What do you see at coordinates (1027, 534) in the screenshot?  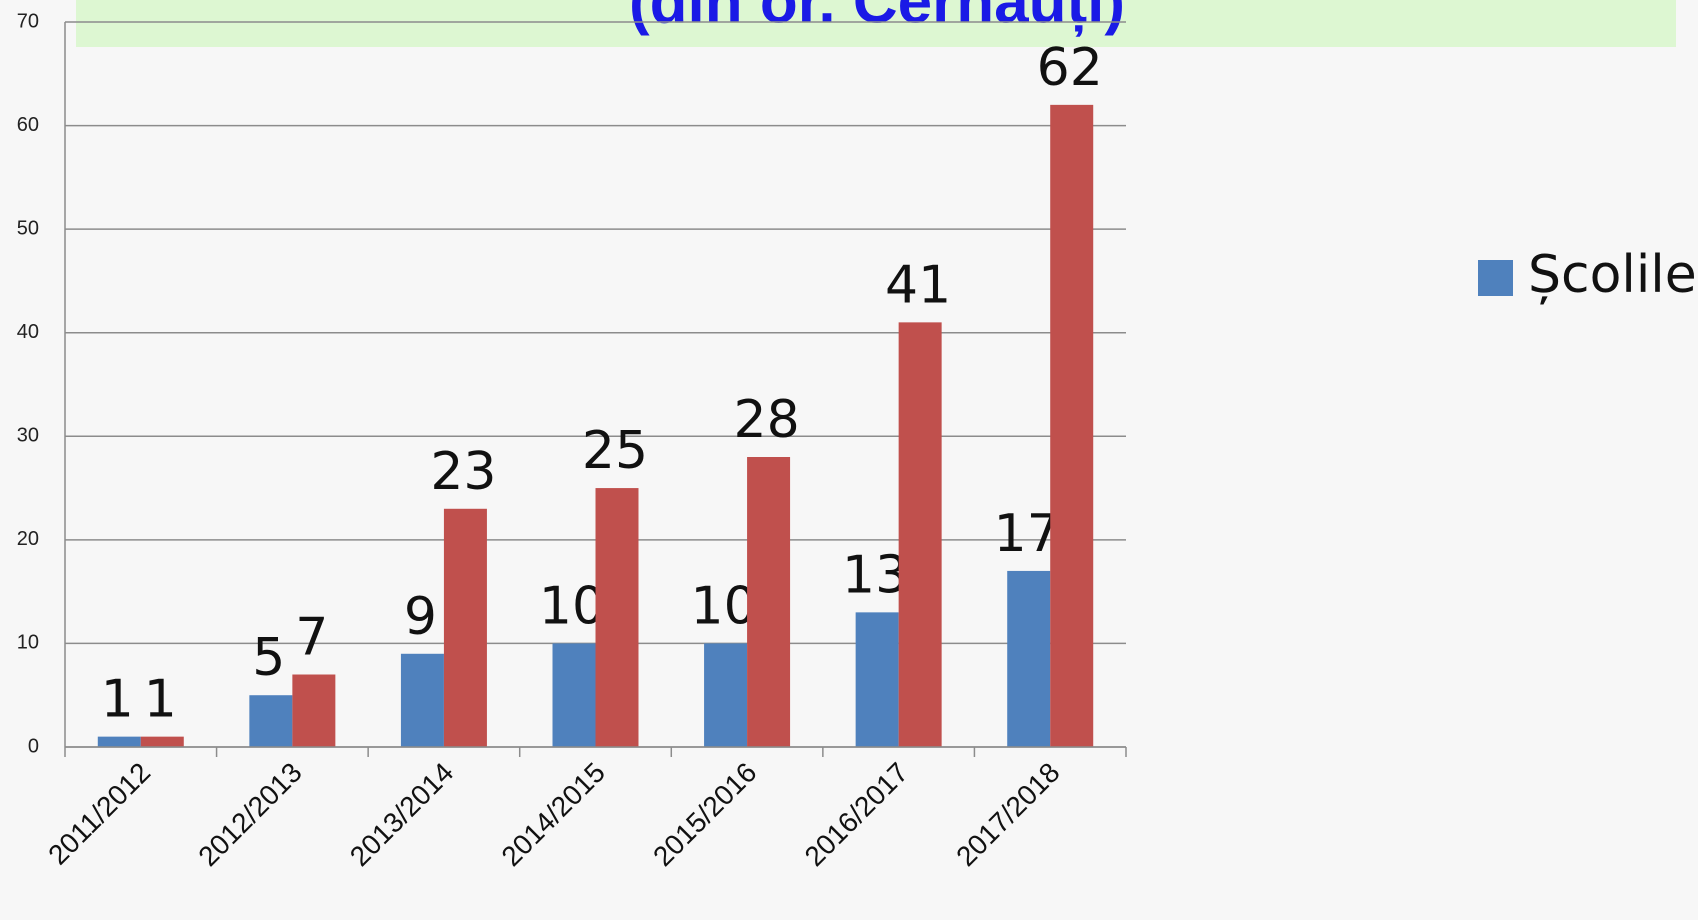 I see `data-label: 17` at bounding box center [1027, 534].